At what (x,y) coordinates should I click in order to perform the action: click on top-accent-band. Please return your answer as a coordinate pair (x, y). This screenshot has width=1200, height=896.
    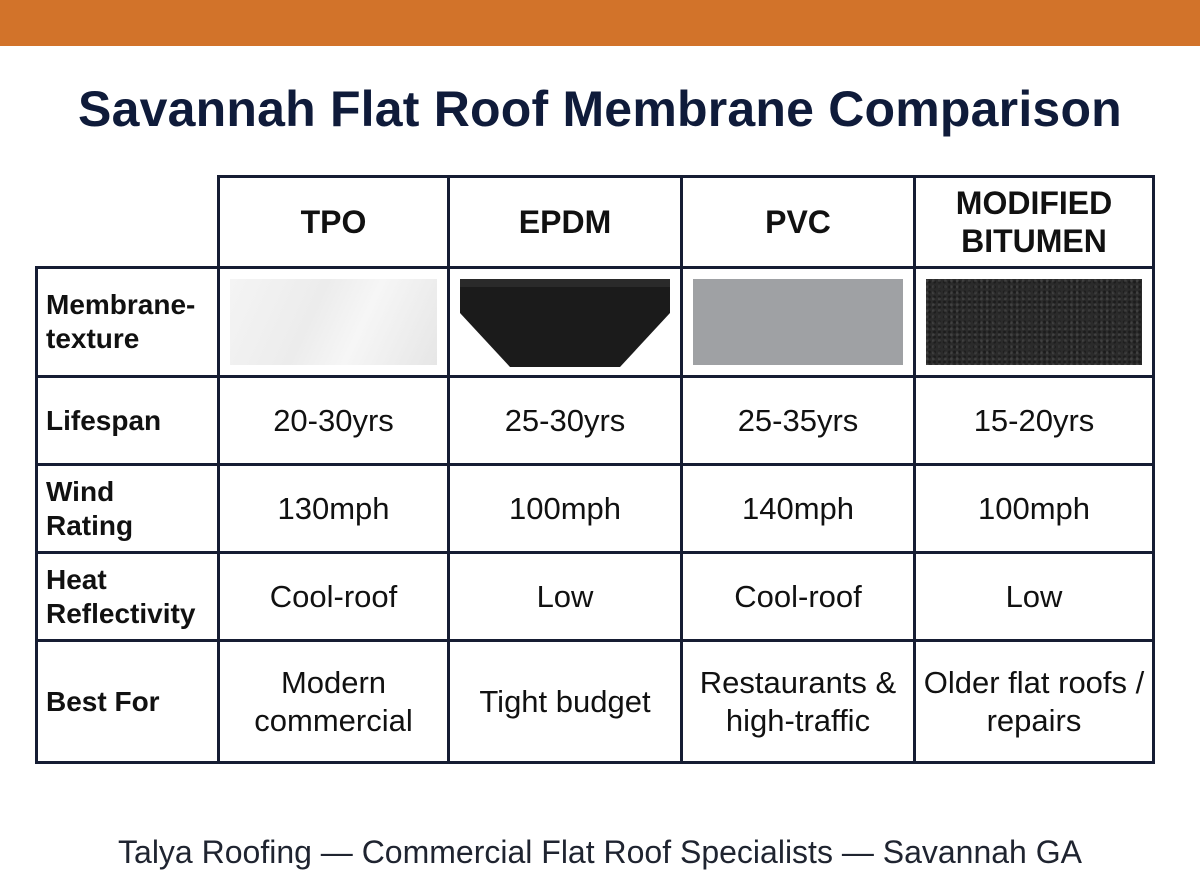
    Looking at the image, I should click on (600, 23).